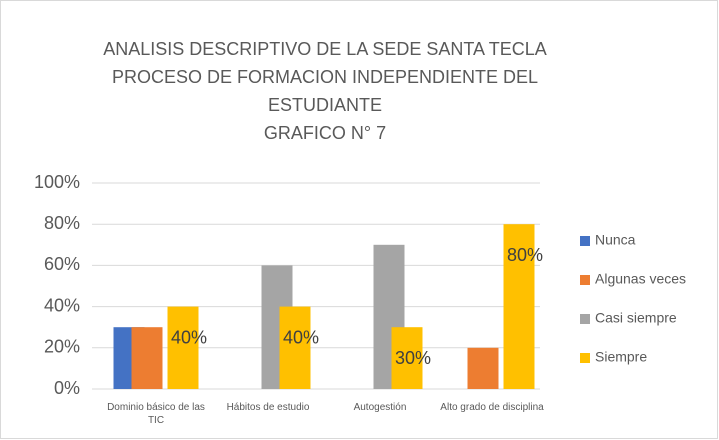  What do you see at coordinates (62, 347) in the screenshot?
I see `y-tick-label: 20%` at bounding box center [62, 347].